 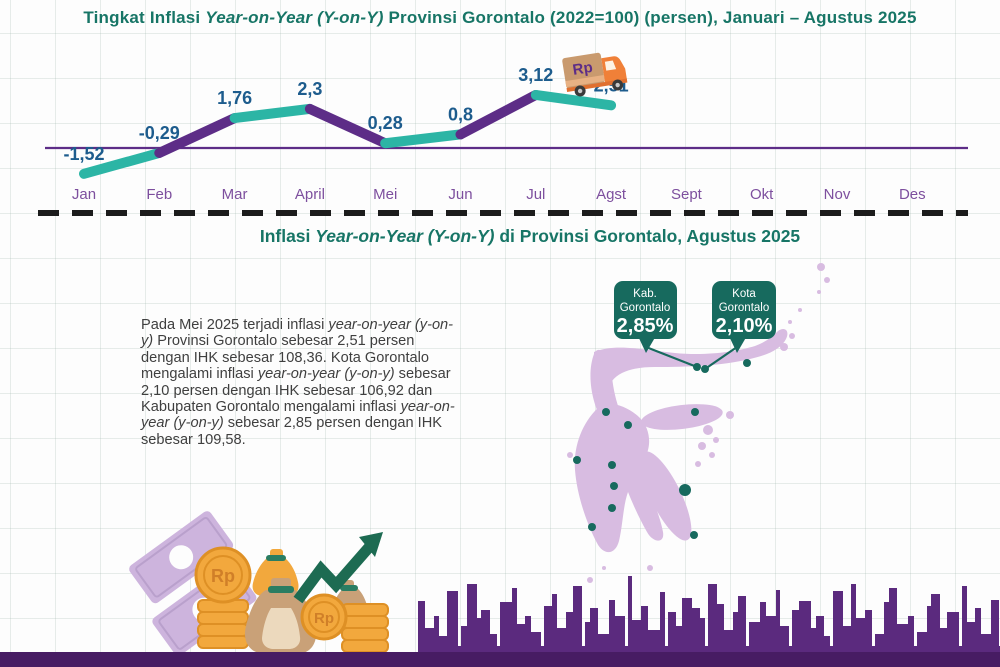 I want to click on coin-stack-right, so click(x=365, y=628).